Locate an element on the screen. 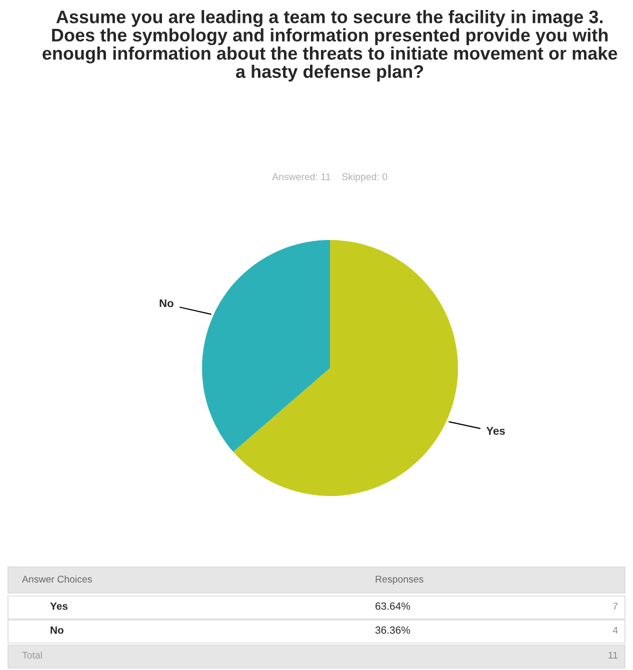 This screenshot has width=633, height=670. text: Total is located at coordinates (32, 655).